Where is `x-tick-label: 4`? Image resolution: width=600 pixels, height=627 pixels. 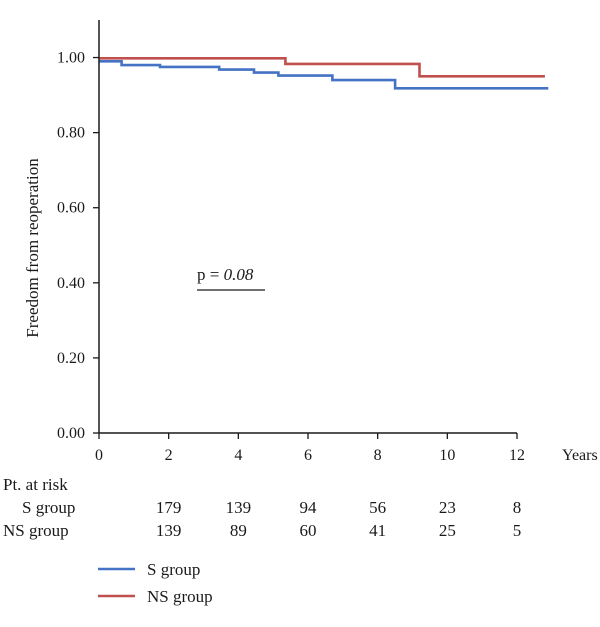 x-tick-label: 4 is located at coordinates (238, 455).